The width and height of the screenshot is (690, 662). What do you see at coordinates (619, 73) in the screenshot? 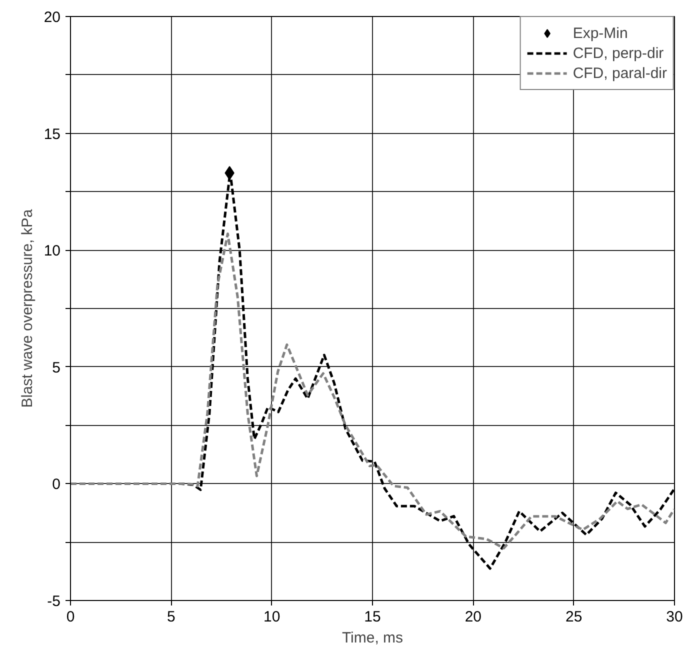
I see `legend-label: CFD, paral-dir` at bounding box center [619, 73].